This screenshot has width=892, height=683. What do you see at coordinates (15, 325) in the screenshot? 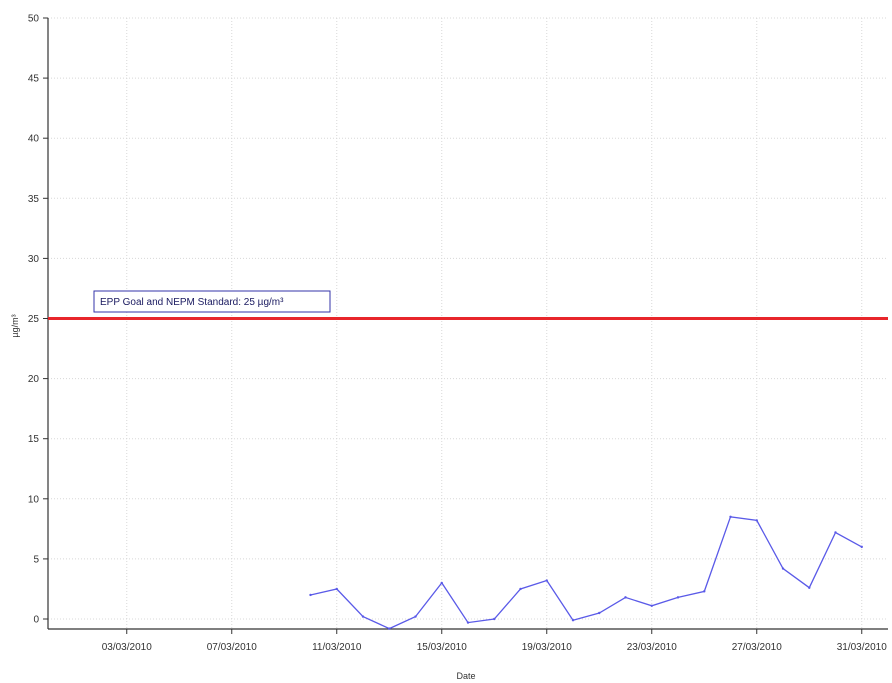
I see `y-axis-title: µg/m³` at bounding box center [15, 325].